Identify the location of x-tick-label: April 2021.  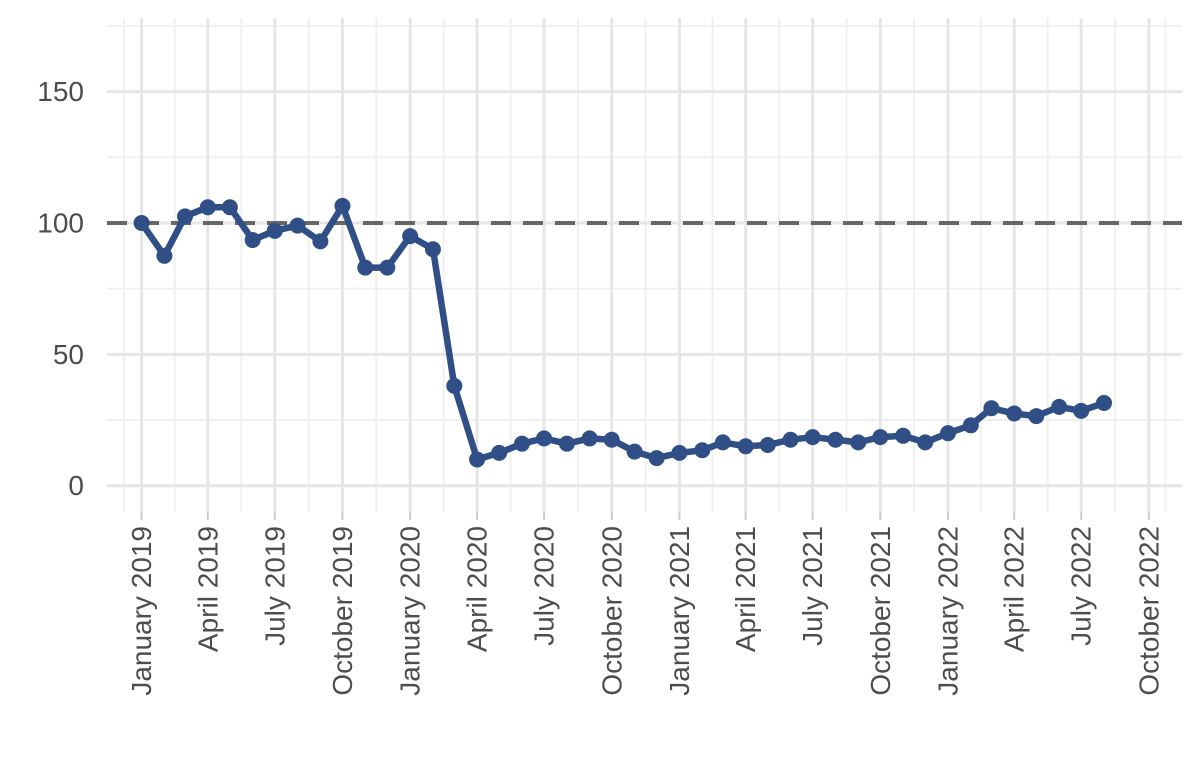
(745, 589).